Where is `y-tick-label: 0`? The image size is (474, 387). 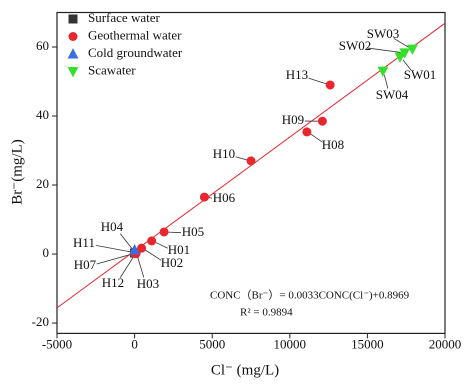 y-tick-label: 0 is located at coordinates (46, 252).